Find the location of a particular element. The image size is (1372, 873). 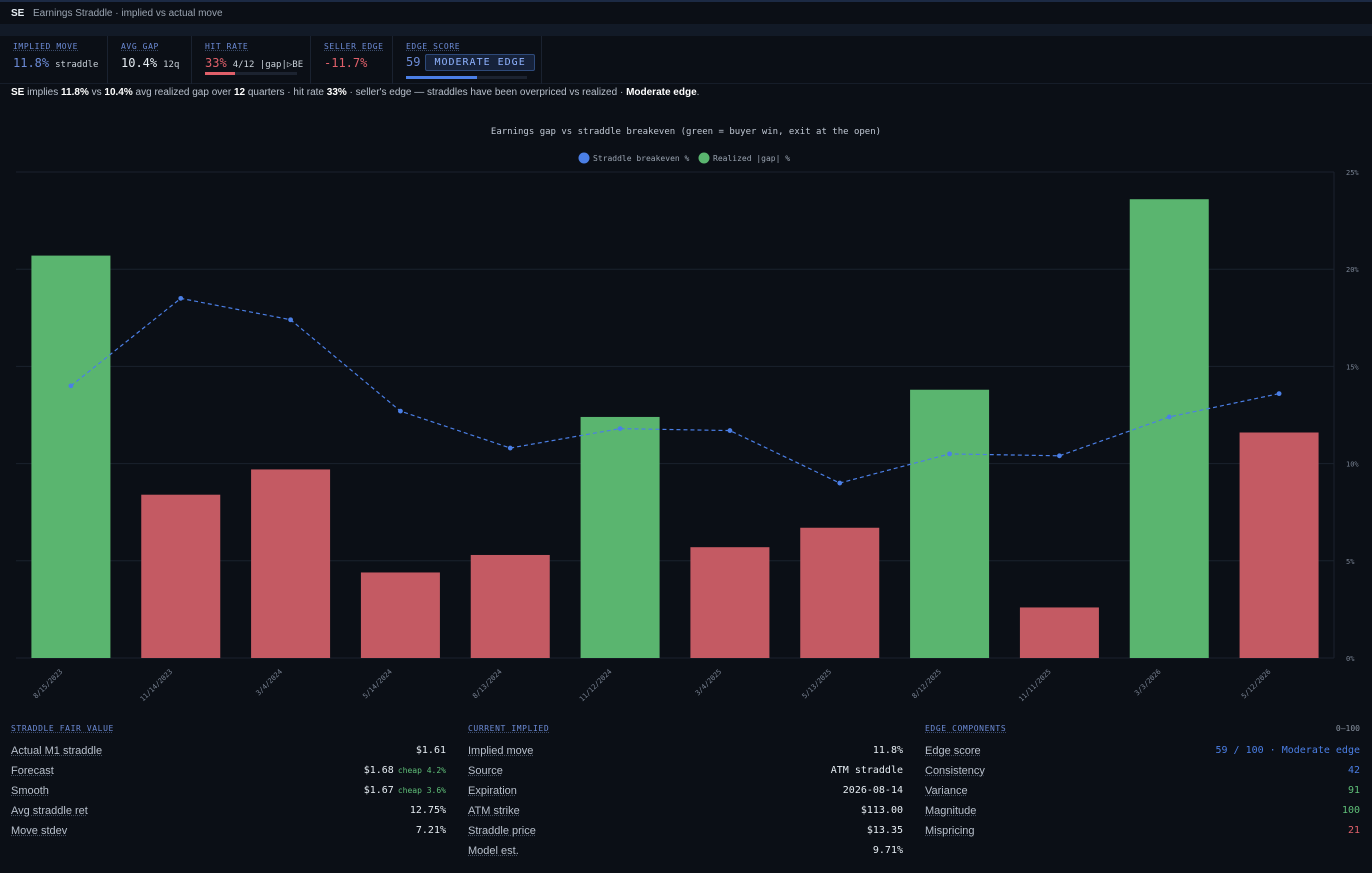

panel-row: Forecast $1.68 cheap 4.2% is located at coordinates (228, 775).